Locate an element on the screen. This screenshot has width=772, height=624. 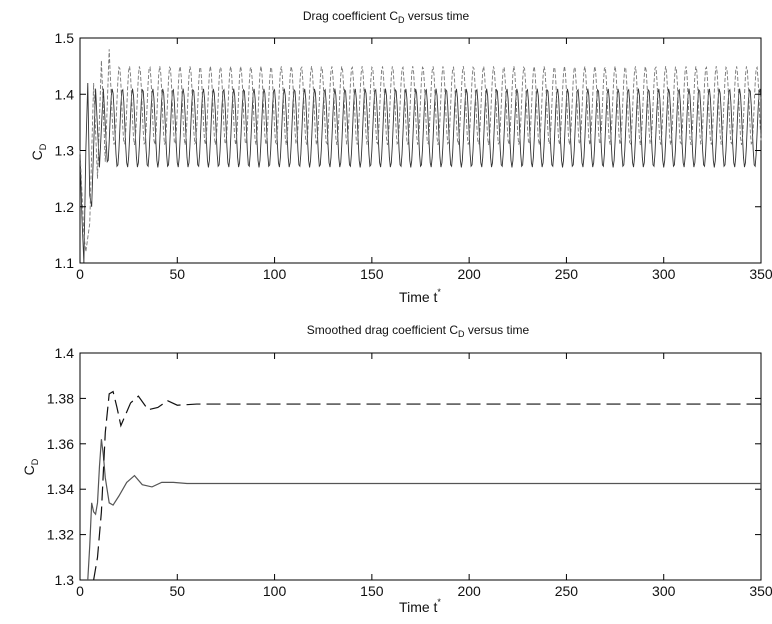
y-tick-label: 1.1 is located at coordinates (65, 263).